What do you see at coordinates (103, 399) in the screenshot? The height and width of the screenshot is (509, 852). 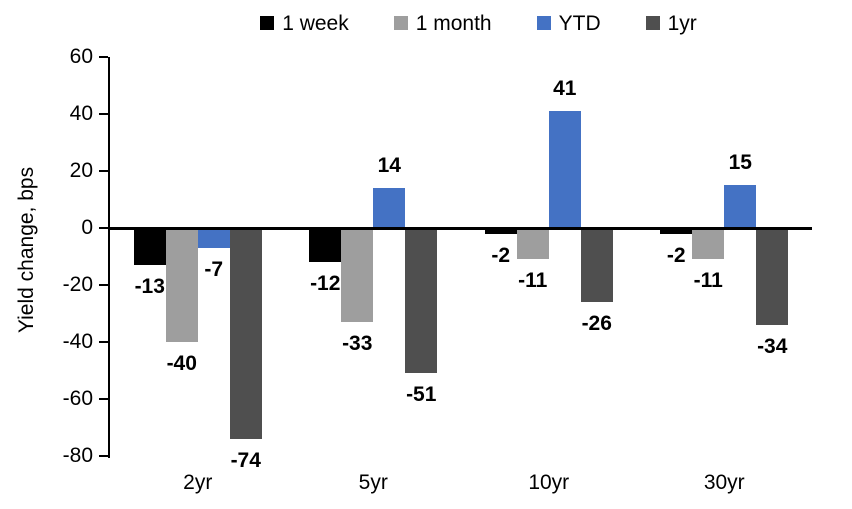 I see `y-tick-mark--60` at bounding box center [103, 399].